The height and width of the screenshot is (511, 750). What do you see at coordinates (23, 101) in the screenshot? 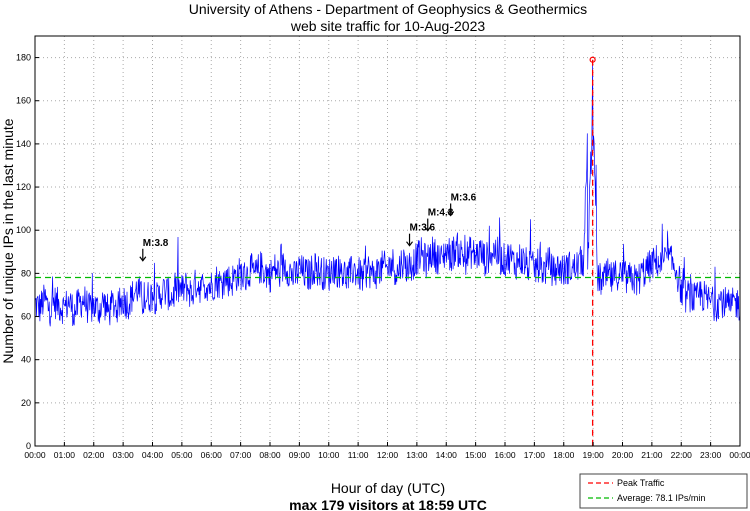
I see `y-tick-label: 160` at bounding box center [23, 101].